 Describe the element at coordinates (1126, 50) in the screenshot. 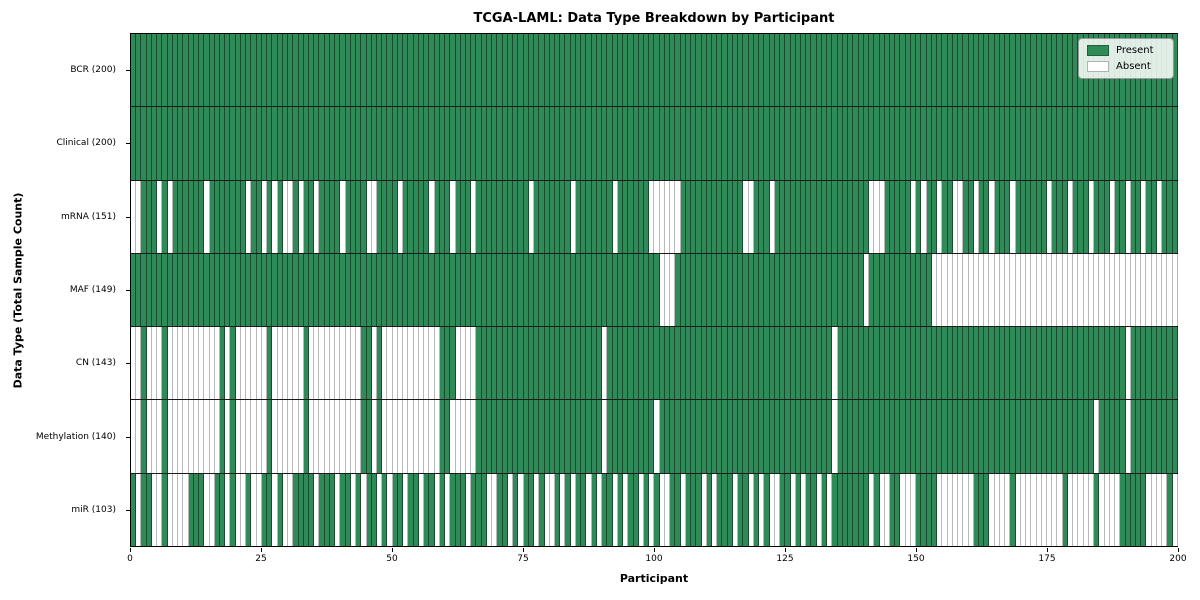

I see `legend-entry-present: Present` at that location.